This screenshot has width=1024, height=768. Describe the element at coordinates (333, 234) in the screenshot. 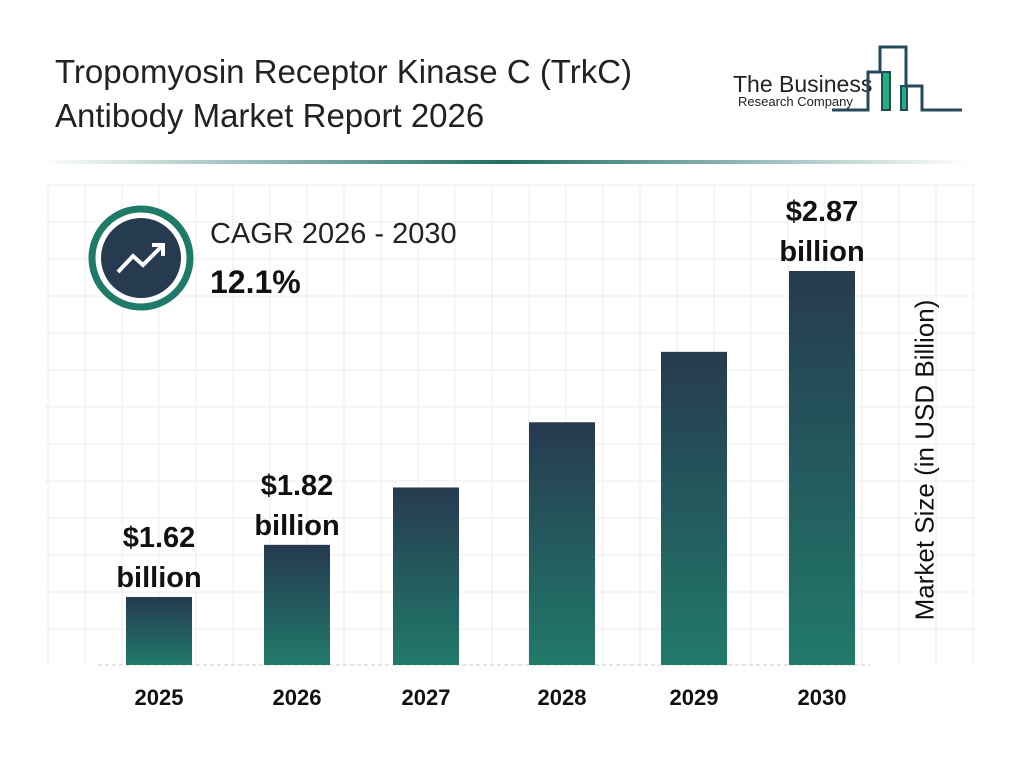

I see `cagr-label: CAGR 2026 - 2030` at that location.